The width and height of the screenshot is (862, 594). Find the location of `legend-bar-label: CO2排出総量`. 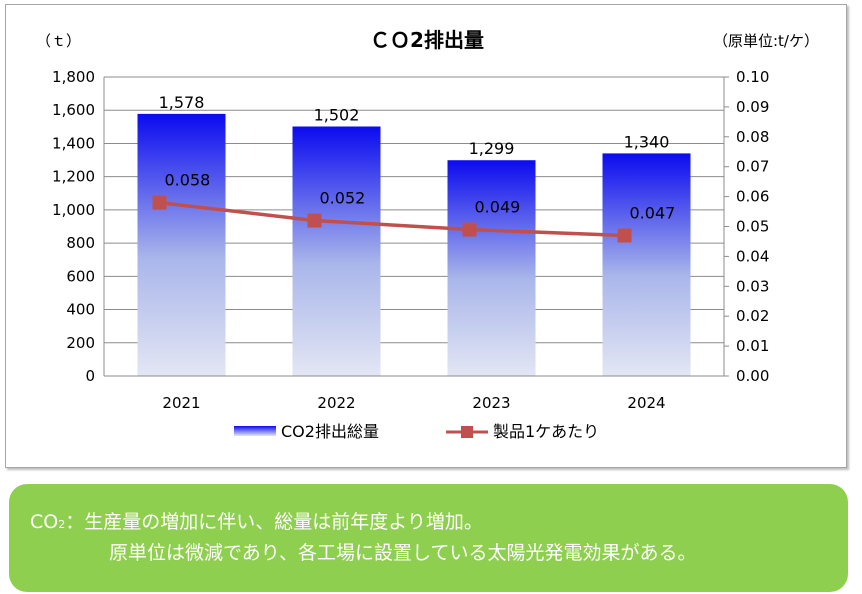

legend-bar-label: CO2排出総量 is located at coordinates (330, 431).